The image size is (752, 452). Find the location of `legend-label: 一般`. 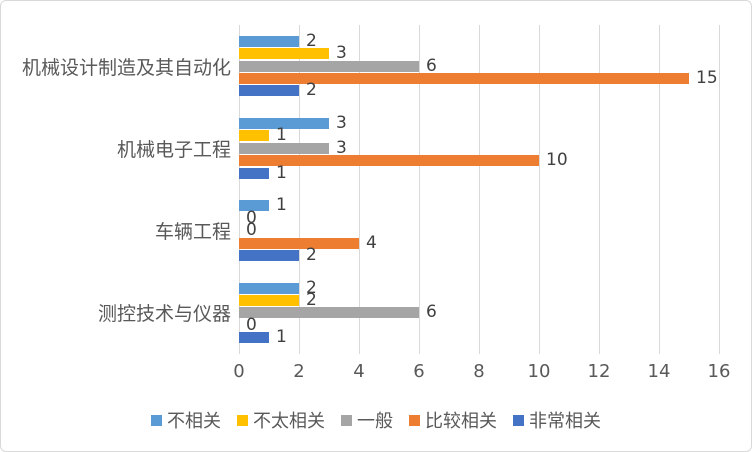

legend-label: 一般 is located at coordinates (375, 421).